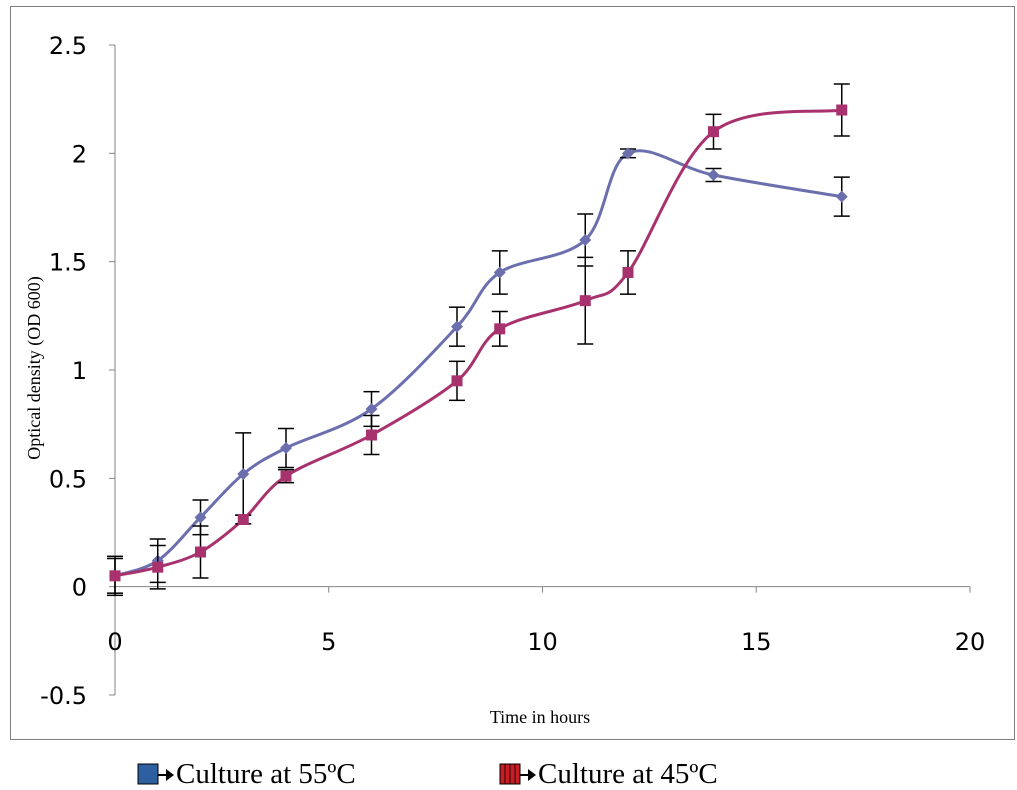 Image resolution: width=1017 pixels, height=790 pixels. I want to click on y-tick-label: 2, so click(79, 154).